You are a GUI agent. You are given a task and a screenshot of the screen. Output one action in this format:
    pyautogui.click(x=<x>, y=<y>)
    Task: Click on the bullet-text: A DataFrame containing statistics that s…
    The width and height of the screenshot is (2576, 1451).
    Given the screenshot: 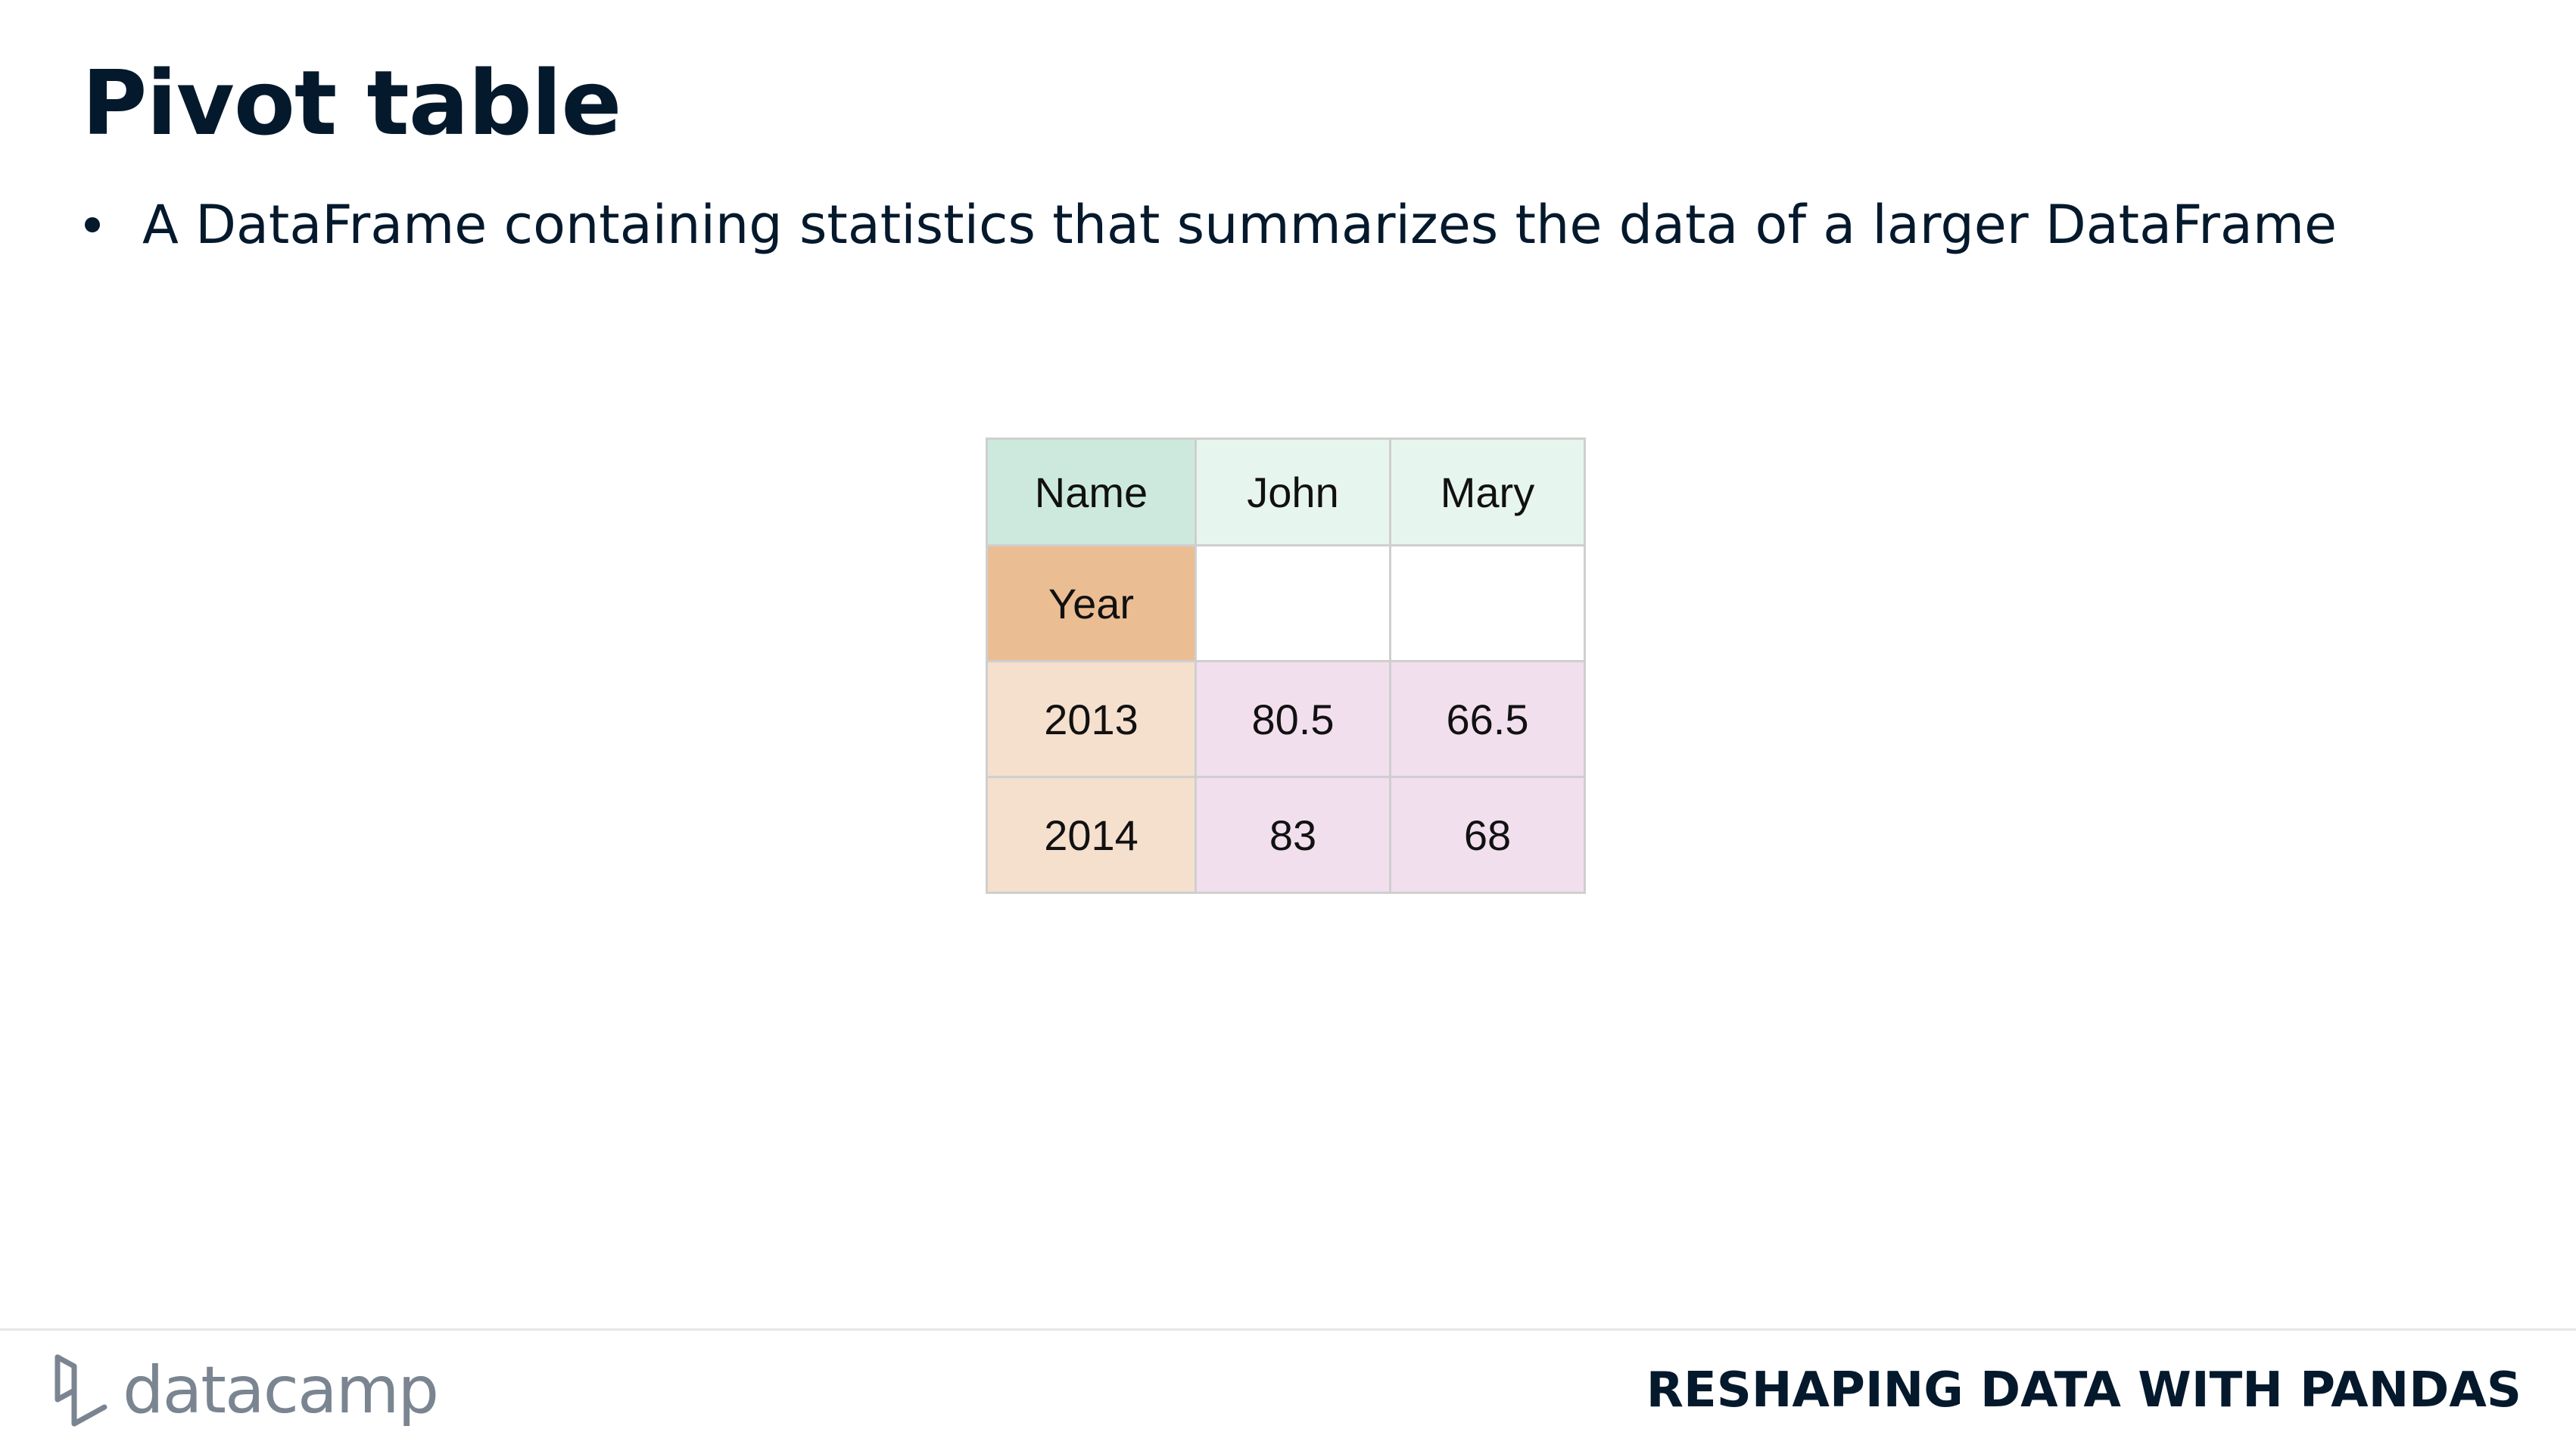 What is the action you would take?
    pyautogui.click(x=1240, y=225)
    